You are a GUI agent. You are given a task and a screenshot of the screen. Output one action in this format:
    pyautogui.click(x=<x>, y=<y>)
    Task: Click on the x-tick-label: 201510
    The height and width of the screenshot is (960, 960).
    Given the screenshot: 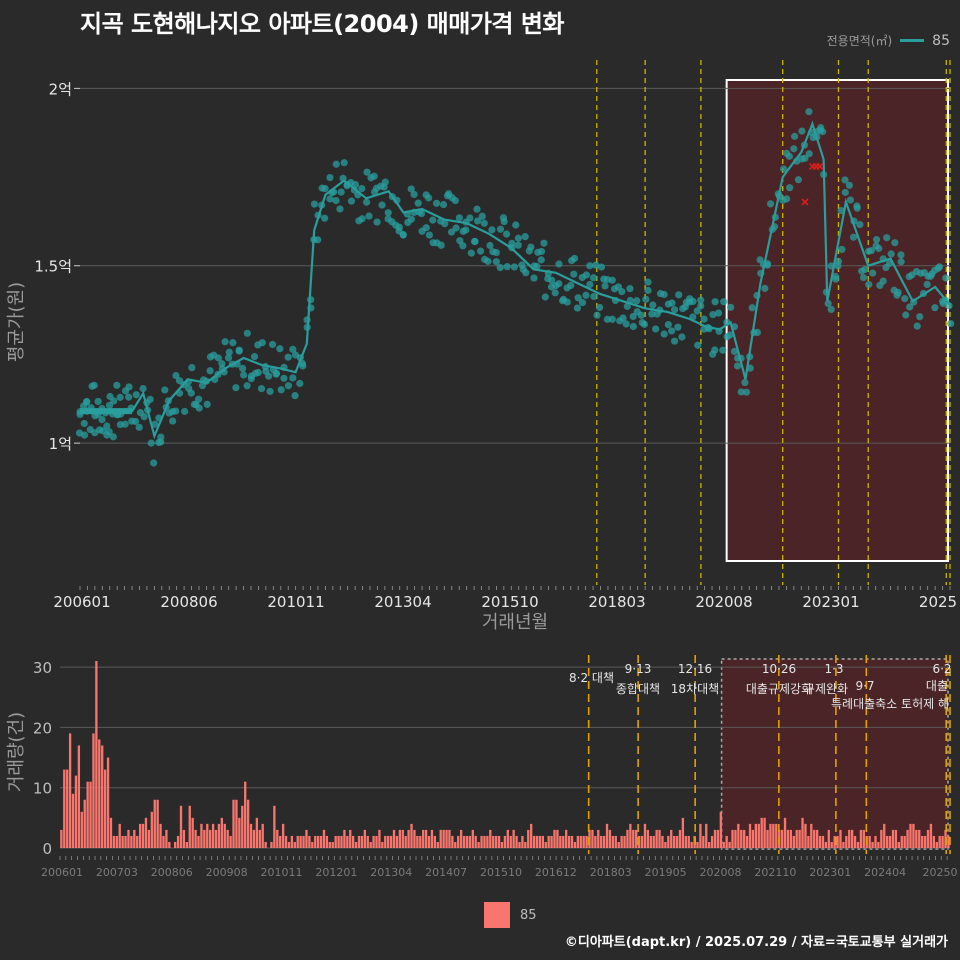 What is the action you would take?
    pyautogui.click(x=509, y=602)
    